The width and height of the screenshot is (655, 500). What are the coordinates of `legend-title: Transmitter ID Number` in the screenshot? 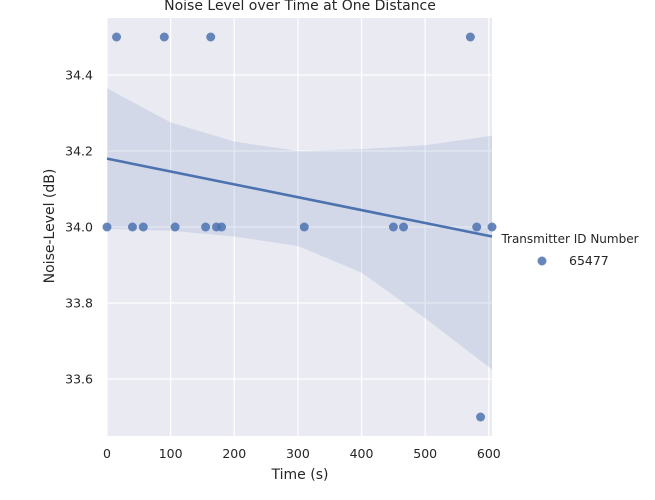 It's located at (569, 239).